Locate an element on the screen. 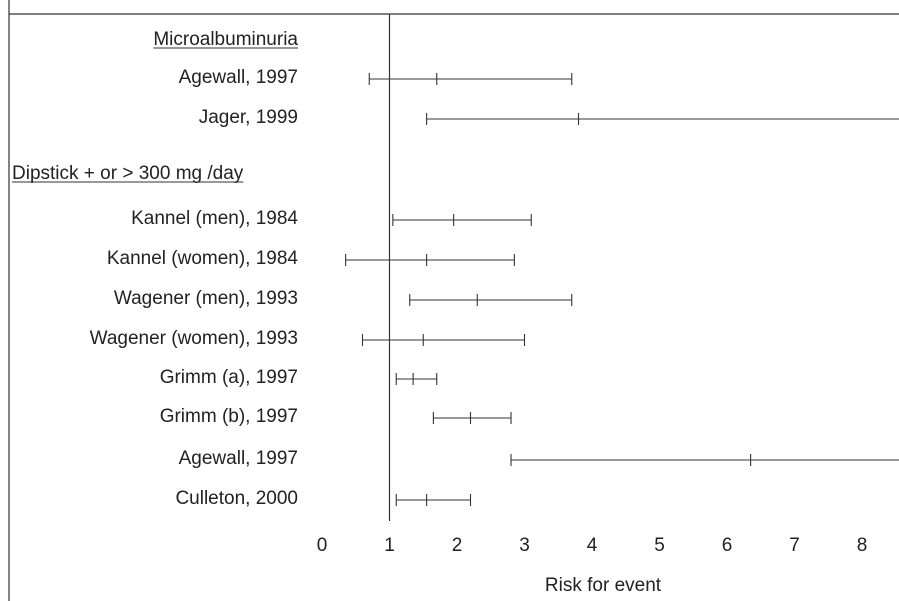  x-tick-label: 5 is located at coordinates (659, 545).